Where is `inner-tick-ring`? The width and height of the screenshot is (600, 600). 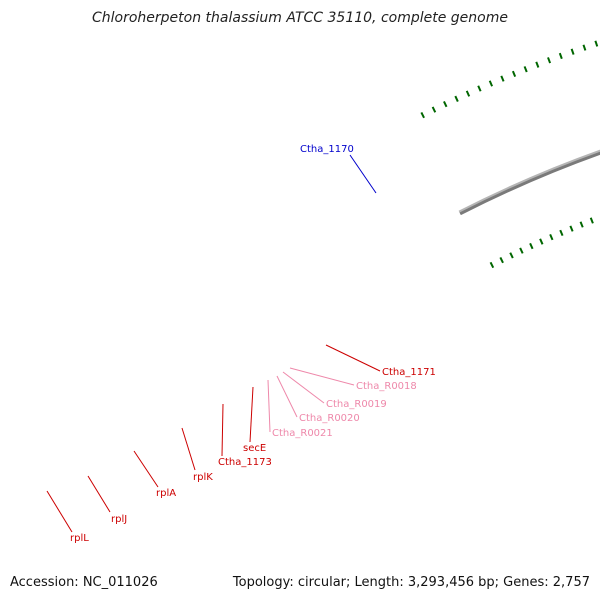
inner-tick-ring is located at coordinates (541, 243).